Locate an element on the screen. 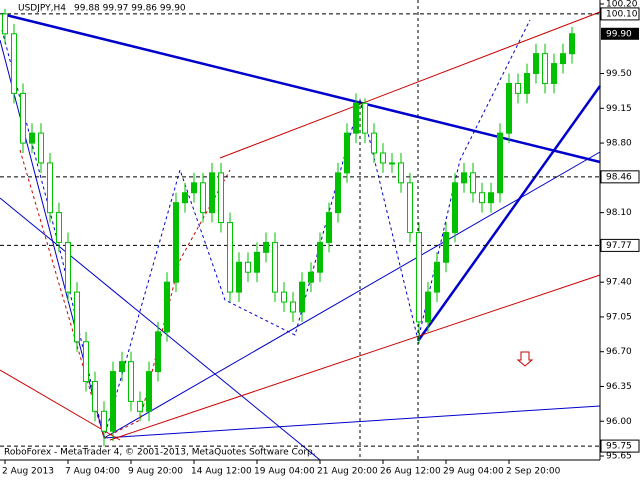 This screenshot has height=480, width=640. ohlc-text: 99.88 99.97 99.86 99.90 is located at coordinates (130, 9).